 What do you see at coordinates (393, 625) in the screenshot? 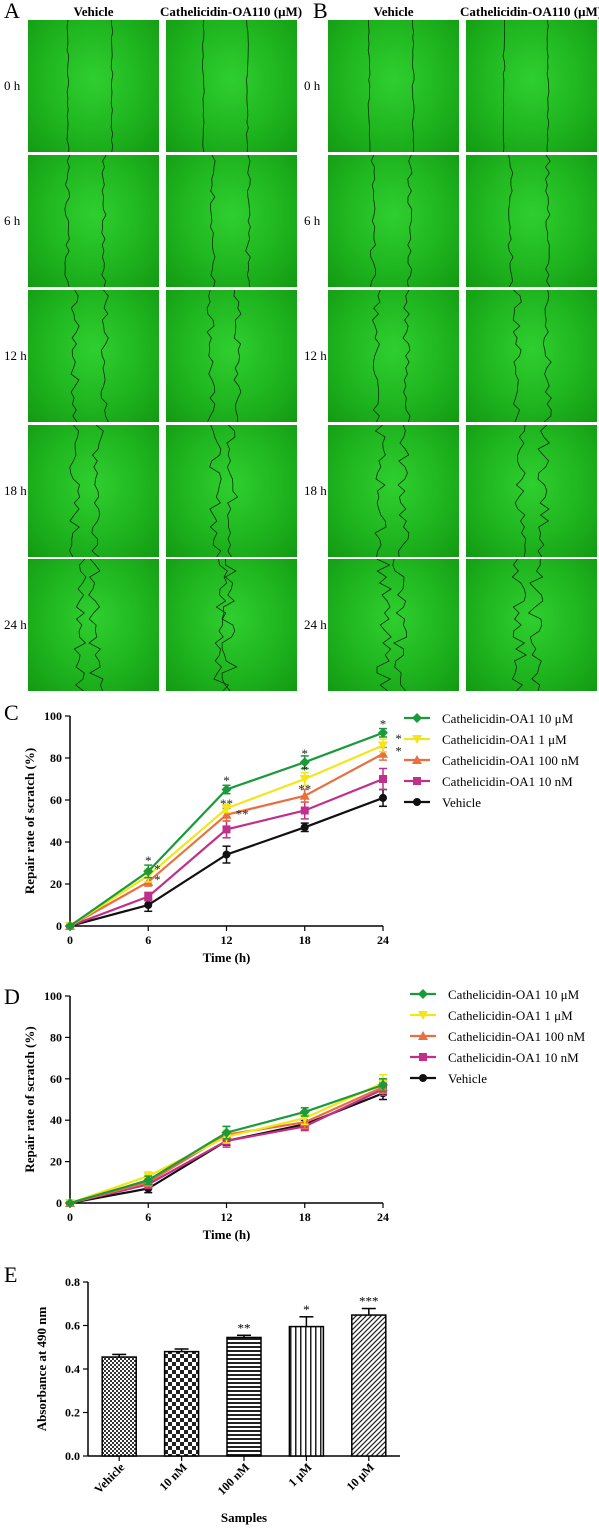
I see `micrograph-b-r4-c0` at bounding box center [393, 625].